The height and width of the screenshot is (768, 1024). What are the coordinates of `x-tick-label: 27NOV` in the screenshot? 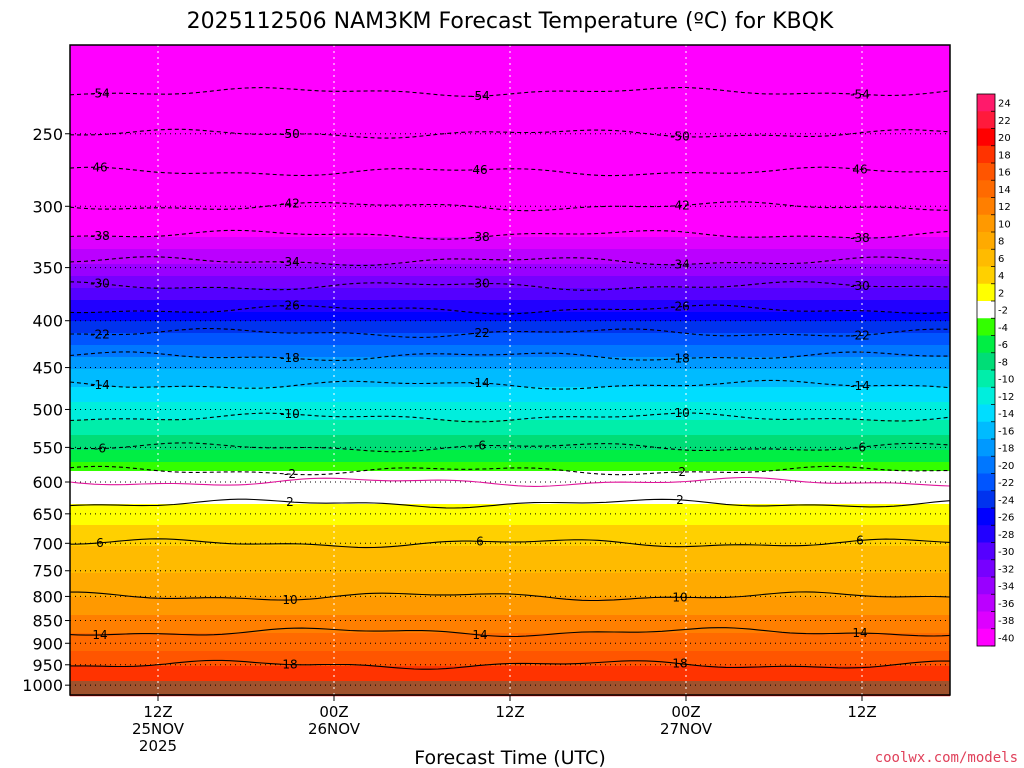 It's located at (686, 729).